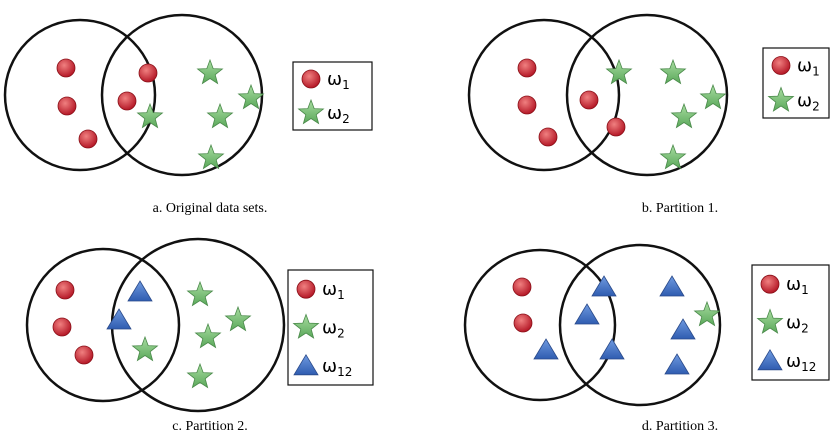 The width and height of the screenshot is (830, 439). I want to click on caption: c. Partition 2., so click(209, 426).